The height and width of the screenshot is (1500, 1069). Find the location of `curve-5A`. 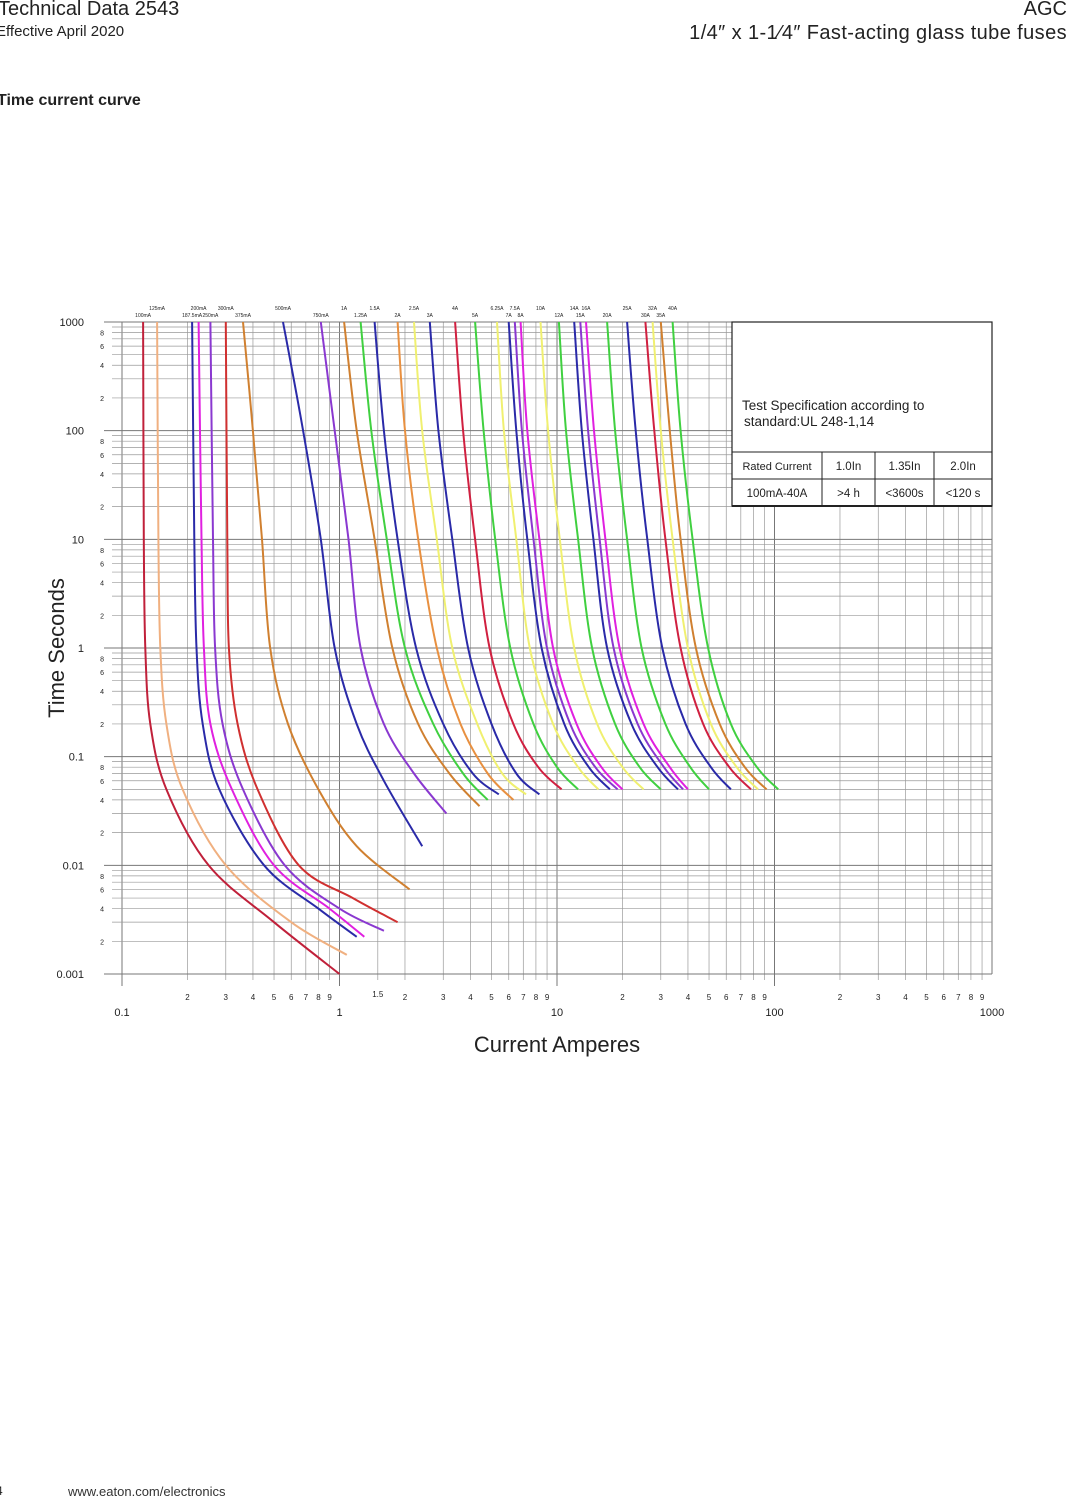

curve-5A is located at coordinates (526, 556).